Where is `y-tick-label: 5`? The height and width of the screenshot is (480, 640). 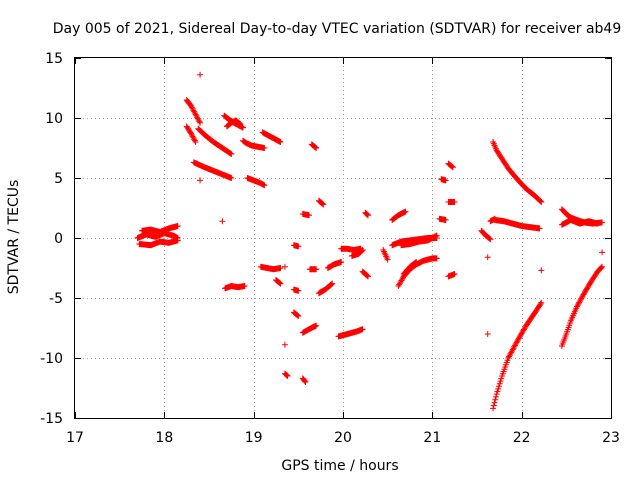
y-tick-label: 5 is located at coordinates (58, 179).